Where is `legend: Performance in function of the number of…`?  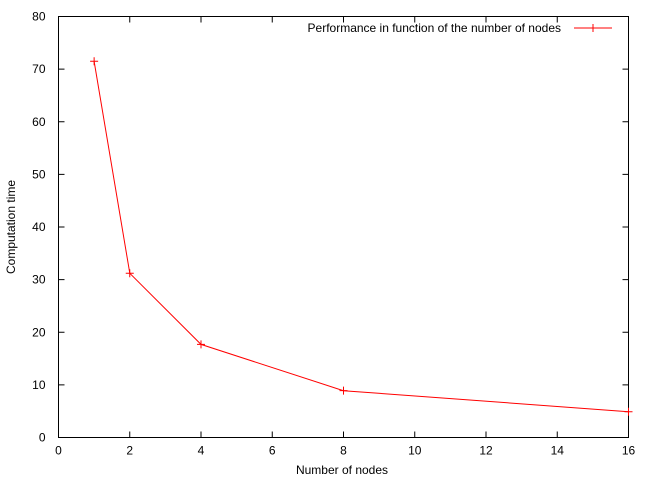
legend: Performance in function of the number of… is located at coordinates (460, 28).